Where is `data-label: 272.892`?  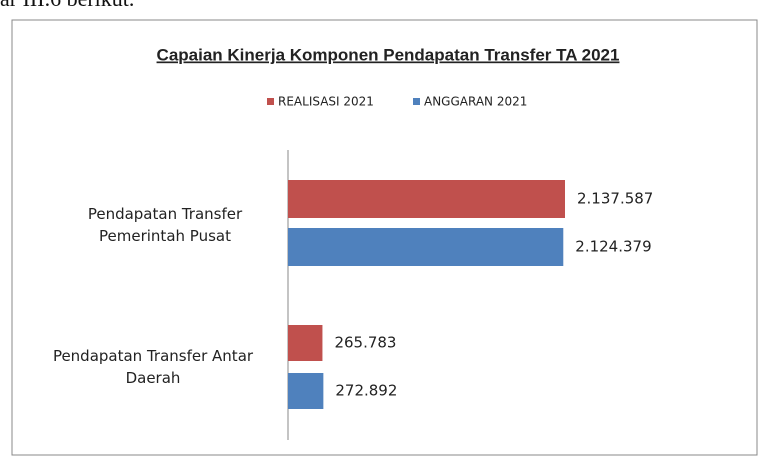 data-label: 272.892 is located at coordinates (366, 391).